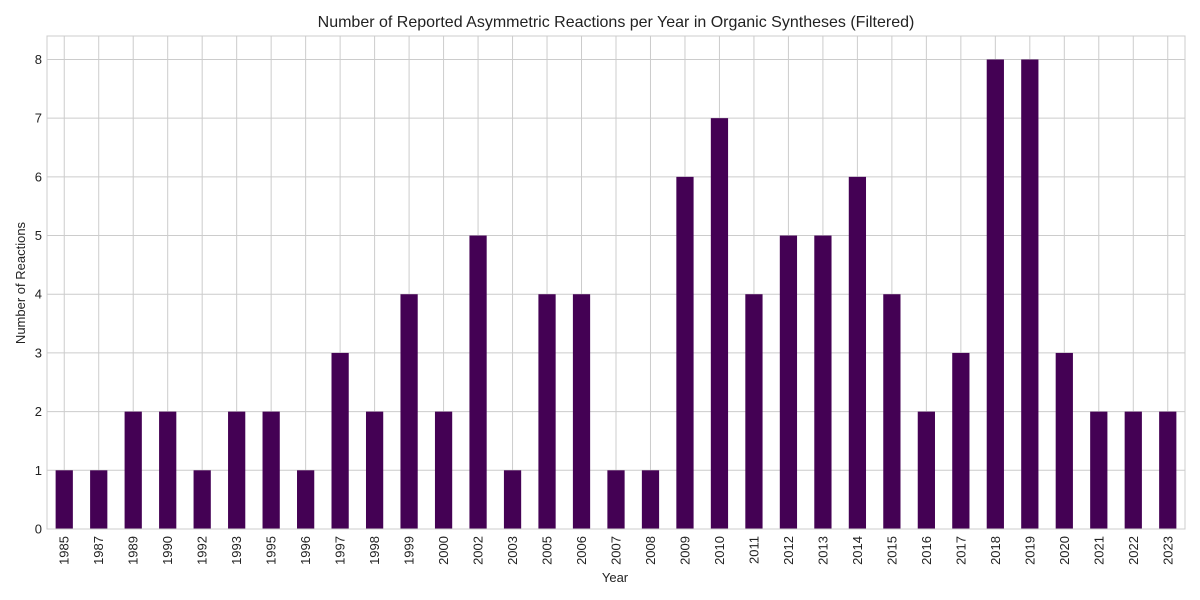 The height and width of the screenshot is (600, 1200). What do you see at coordinates (133, 550) in the screenshot?
I see `x-tick-label: 1989` at bounding box center [133, 550].